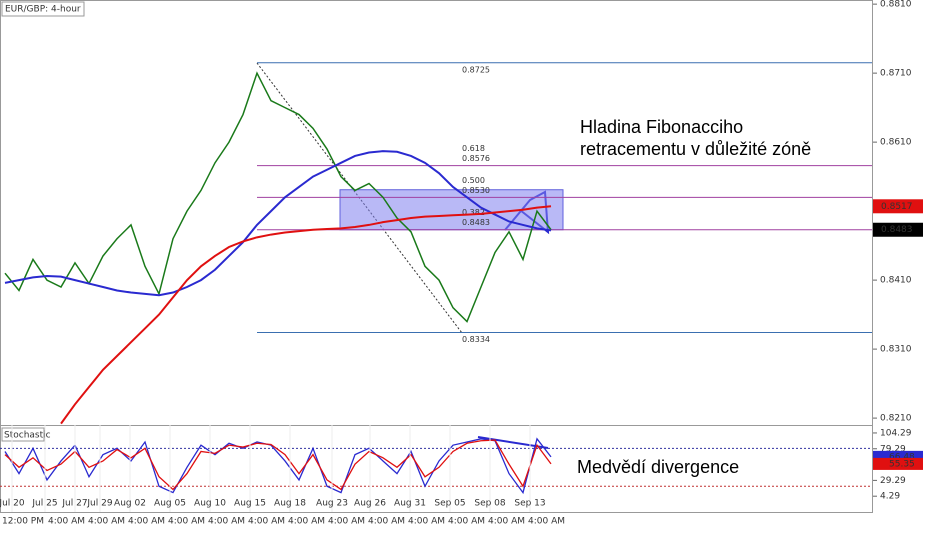 This screenshot has width=927, height=533. What do you see at coordinates (476, 158) in the screenshot?
I see `fib-price-label: 0.8576` at bounding box center [476, 158].